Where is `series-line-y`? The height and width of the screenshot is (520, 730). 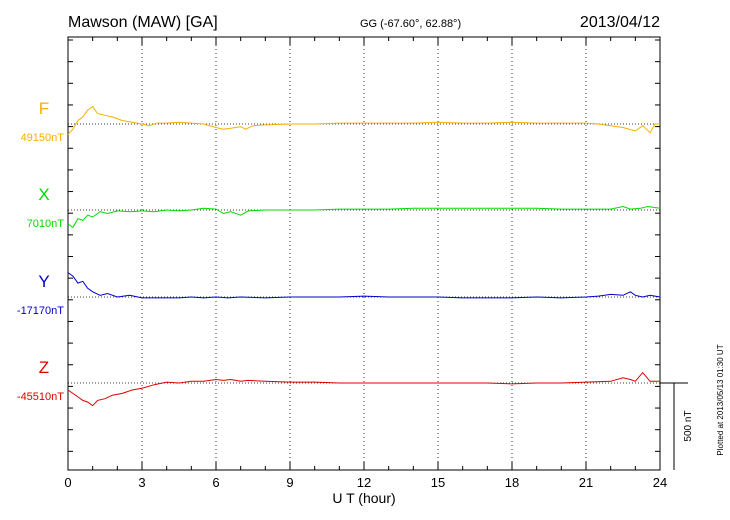
series-line-y is located at coordinates (364, 285).